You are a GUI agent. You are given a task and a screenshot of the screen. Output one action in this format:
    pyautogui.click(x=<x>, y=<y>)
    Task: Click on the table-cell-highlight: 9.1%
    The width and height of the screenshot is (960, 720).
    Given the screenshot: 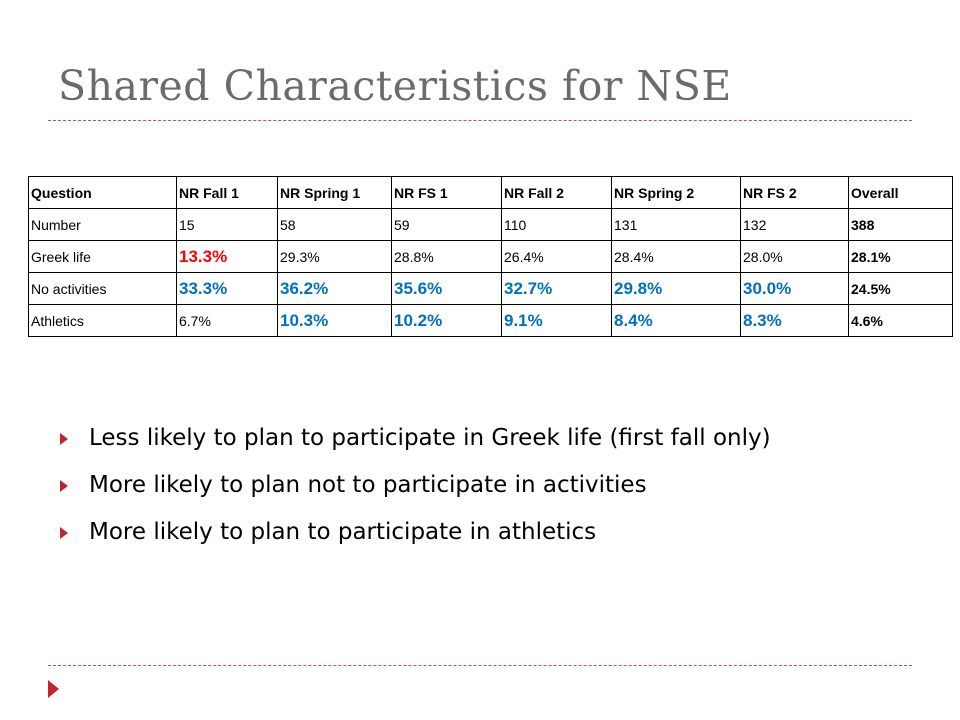 What is the action you would take?
    pyautogui.click(x=556, y=320)
    